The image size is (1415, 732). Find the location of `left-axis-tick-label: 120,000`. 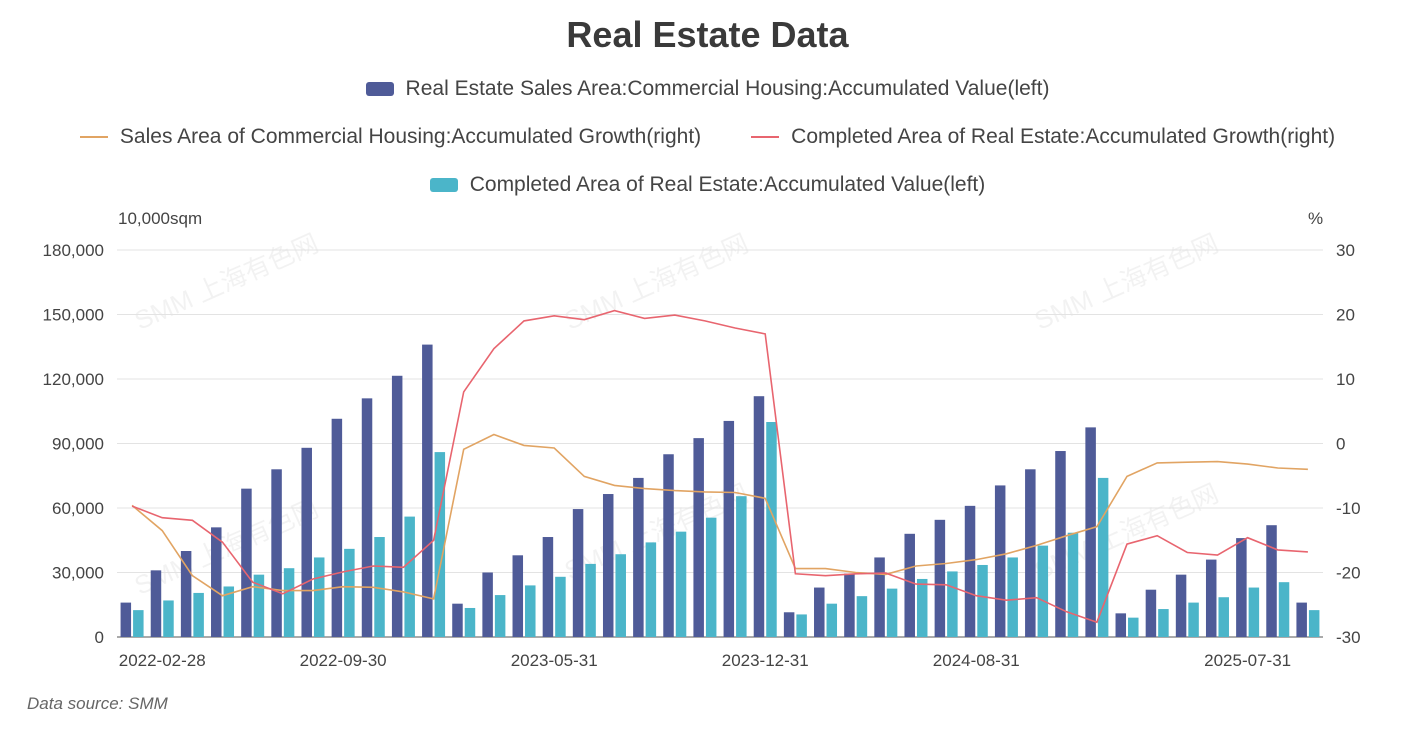

left-axis-tick-label: 120,000 is located at coordinates (73, 379).